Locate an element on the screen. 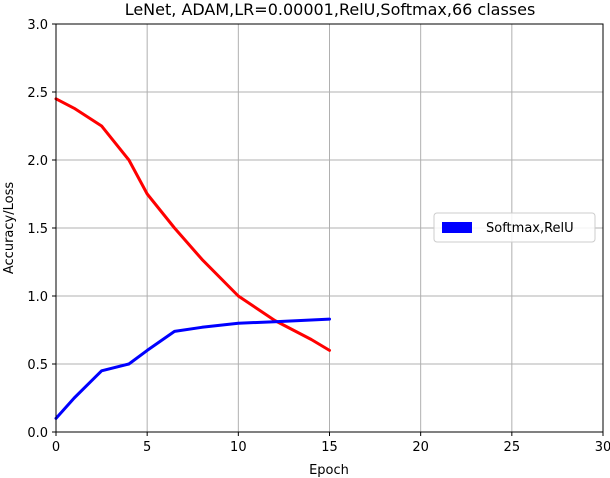  y-tick-label: 0.5 is located at coordinates (37, 365).